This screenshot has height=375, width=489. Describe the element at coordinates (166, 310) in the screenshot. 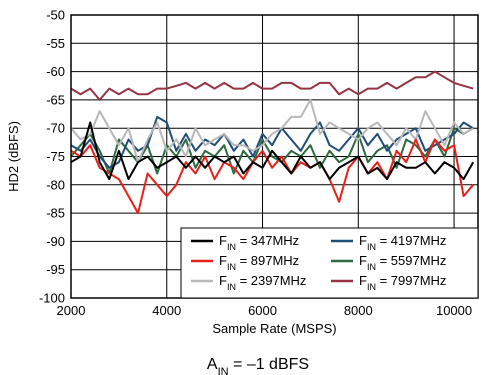

I see `x-tick-label: 4000` at that location.